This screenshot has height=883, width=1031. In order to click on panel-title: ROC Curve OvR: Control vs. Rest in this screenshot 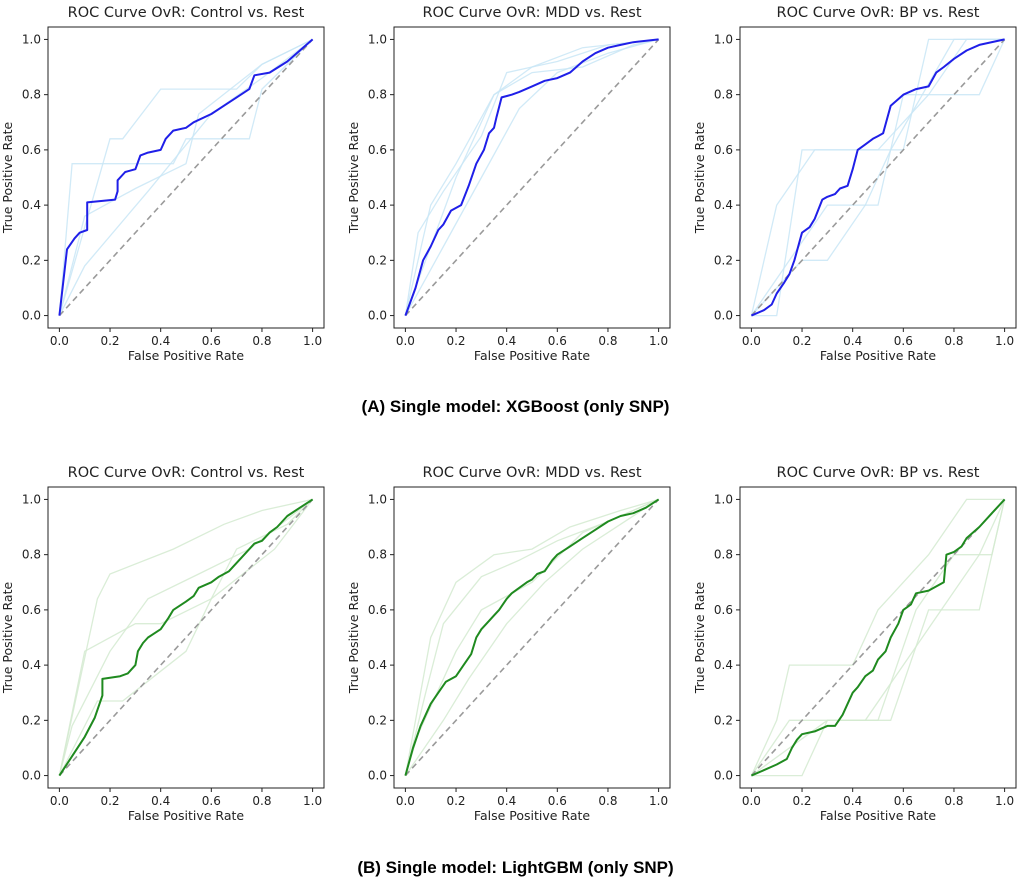, I will do `click(186, 13)`.